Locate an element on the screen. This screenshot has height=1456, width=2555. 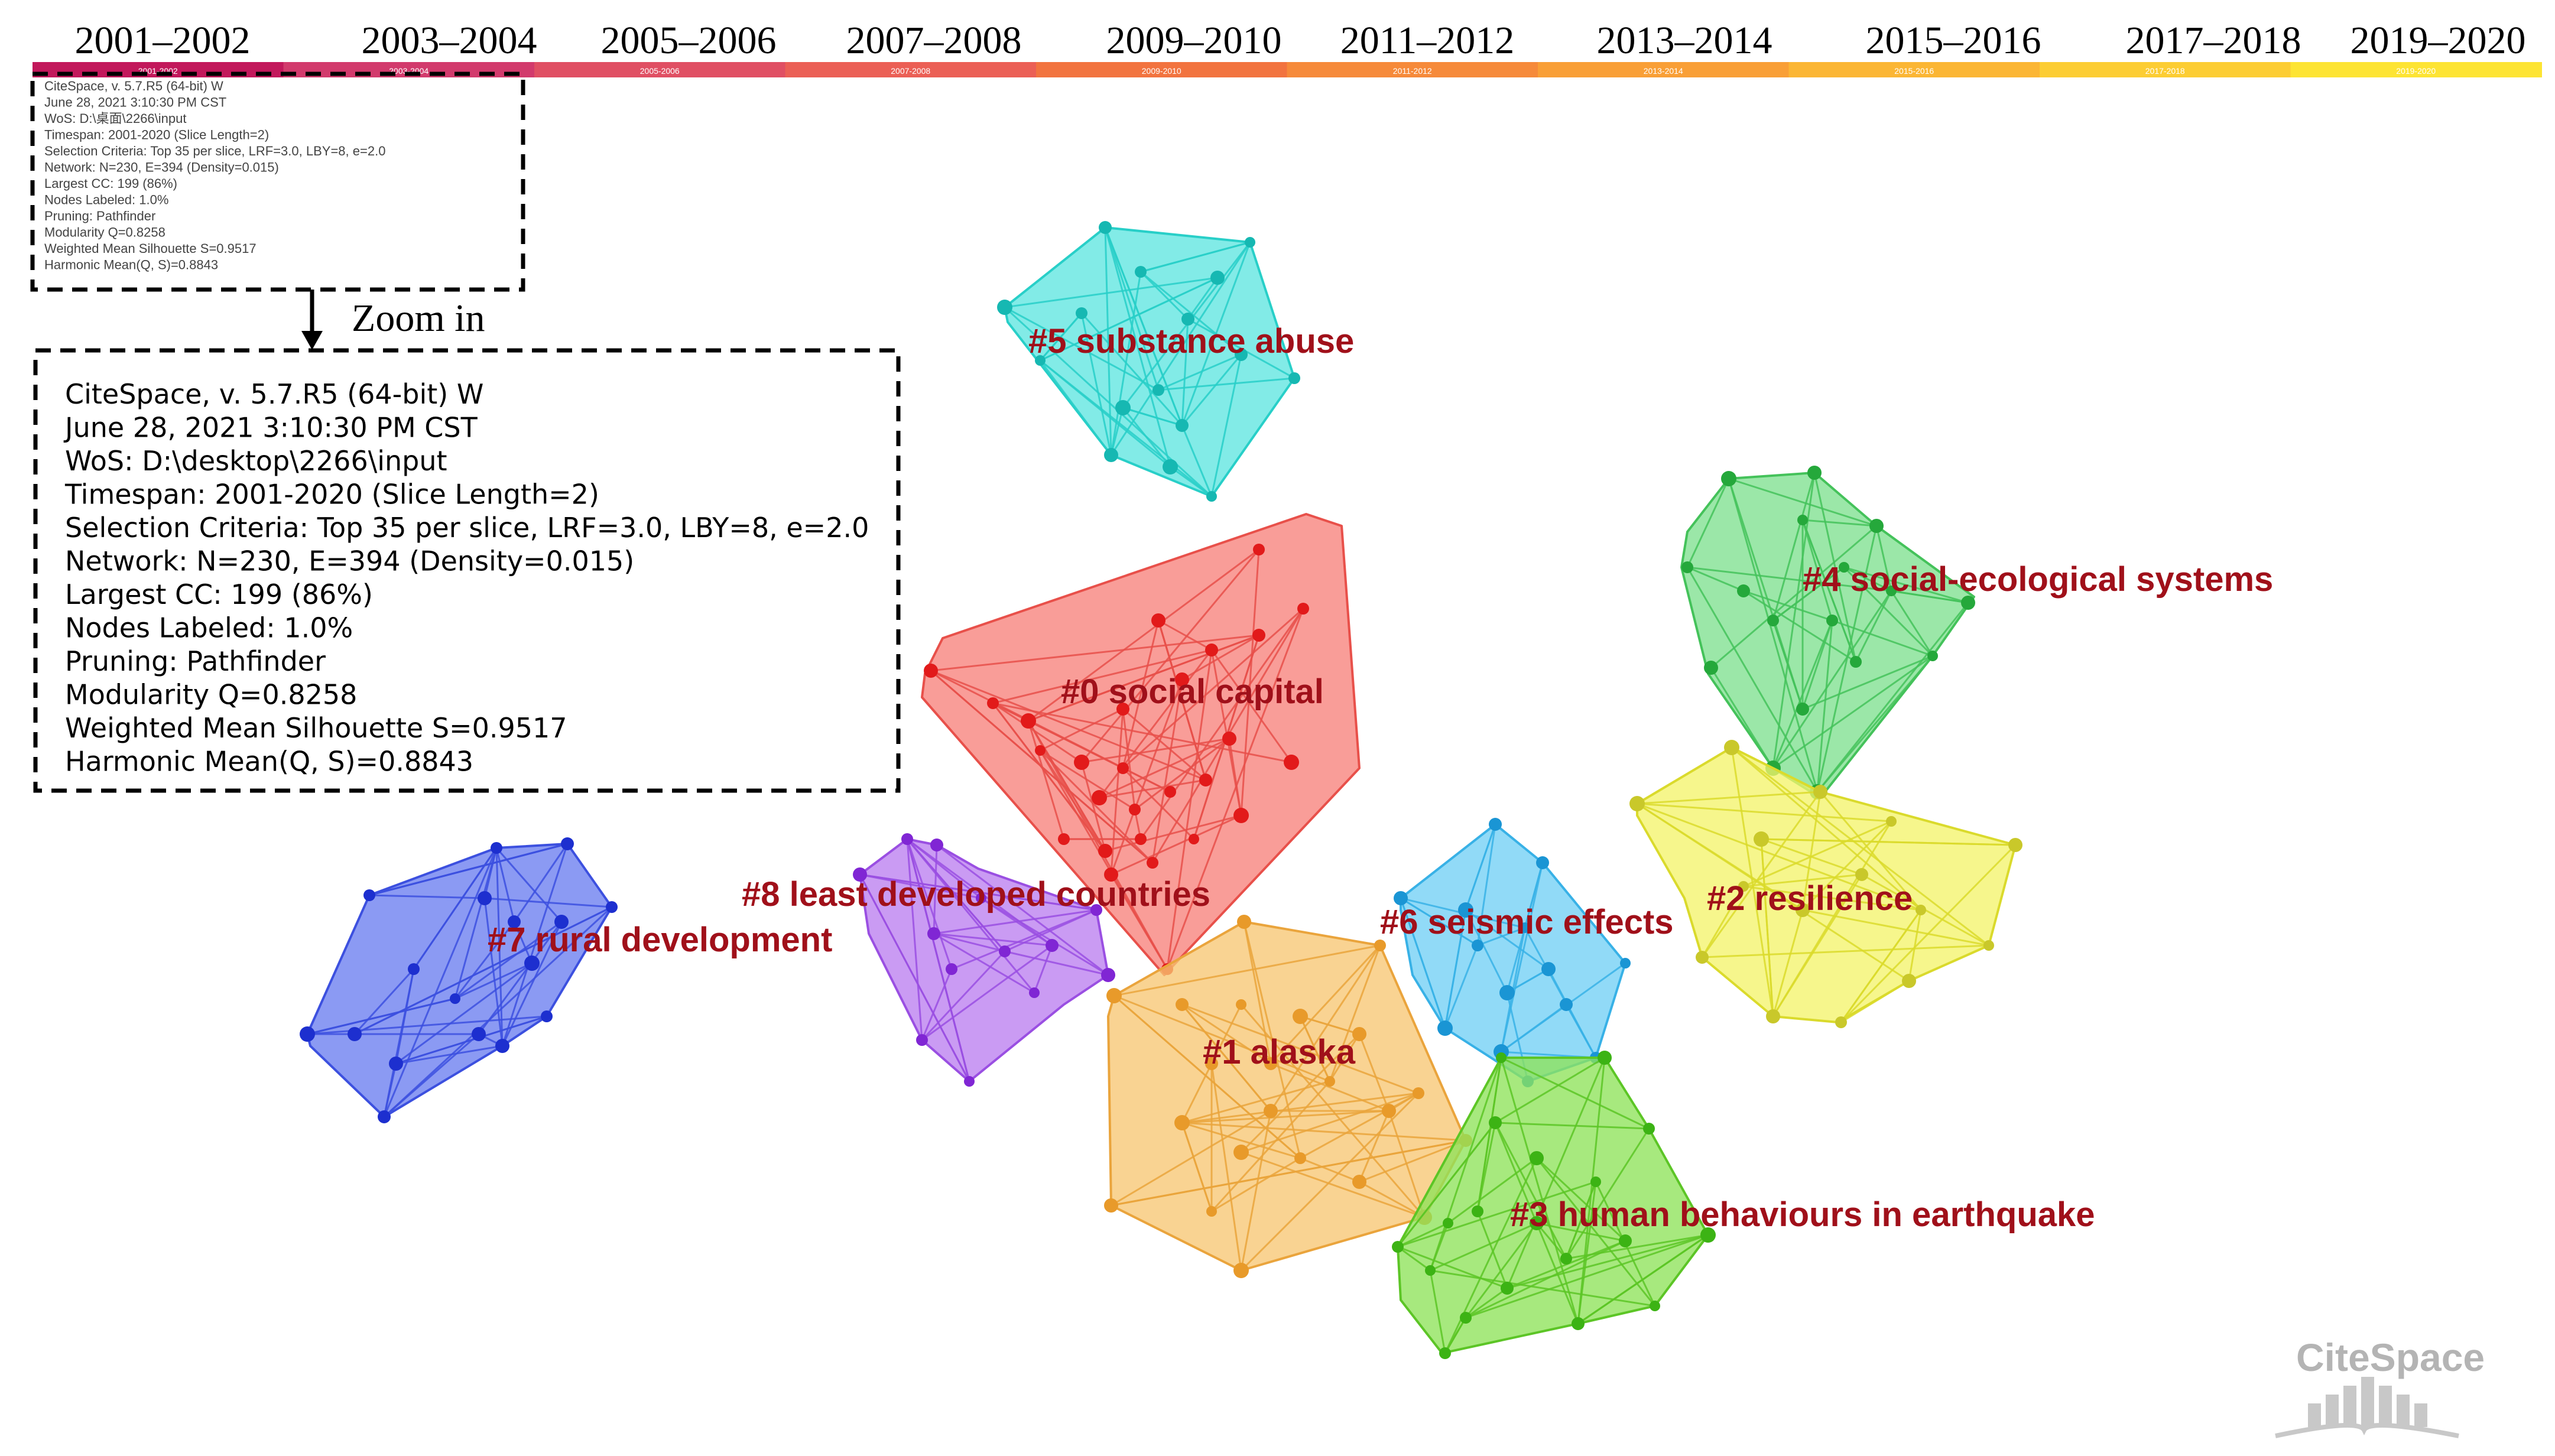
logo-bars-icon is located at coordinates (2367, 1407).